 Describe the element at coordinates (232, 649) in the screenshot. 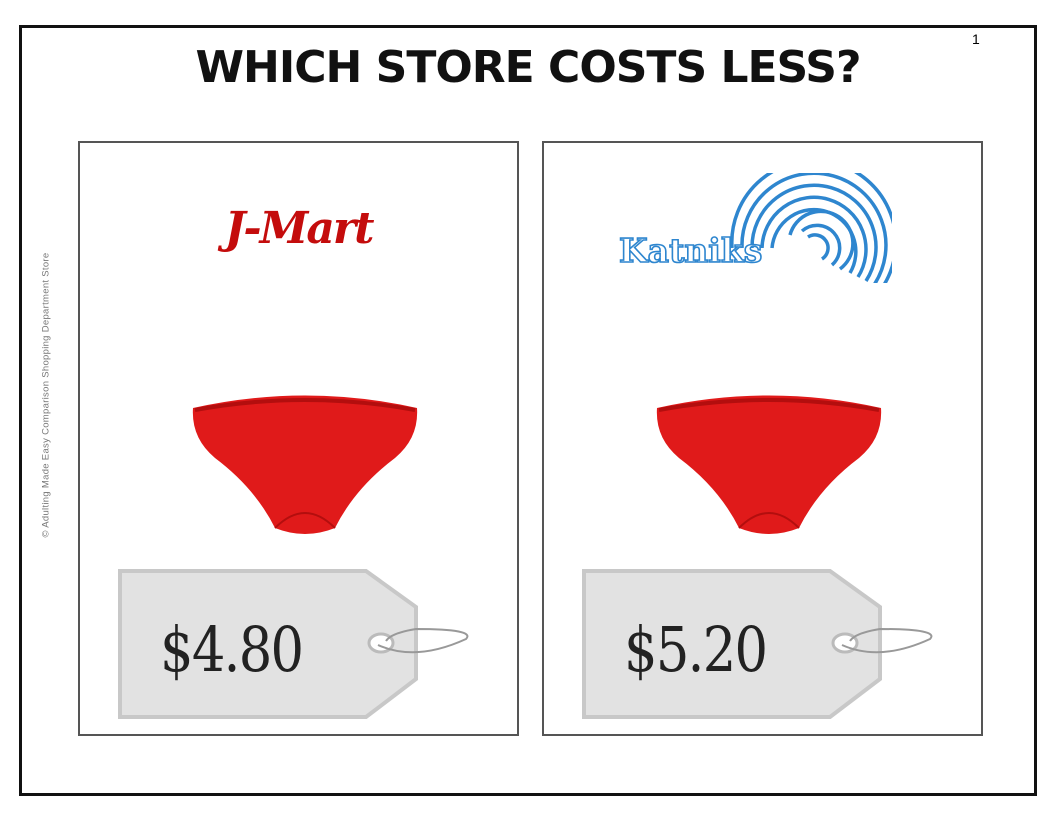

I see `price-label: $4.80` at that location.